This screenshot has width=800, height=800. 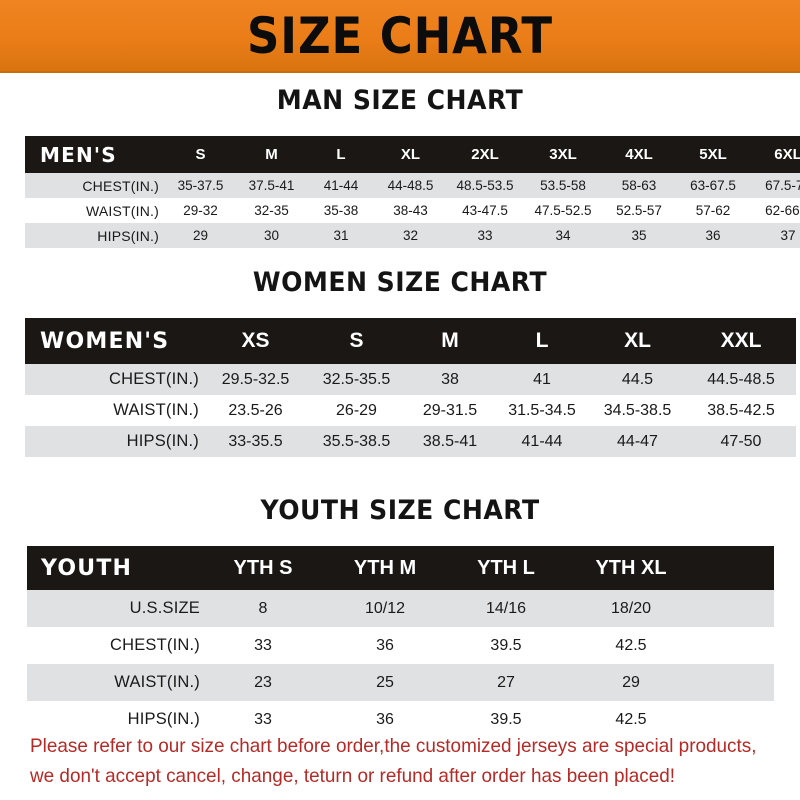 What do you see at coordinates (735, 568) in the screenshot?
I see `column-header-empty` at bounding box center [735, 568].